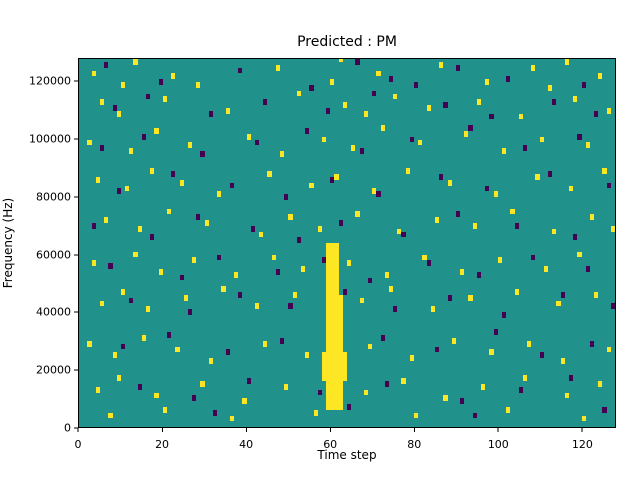 The image size is (640, 480). I want to click on y-tick-label: 120000, so click(50, 81).